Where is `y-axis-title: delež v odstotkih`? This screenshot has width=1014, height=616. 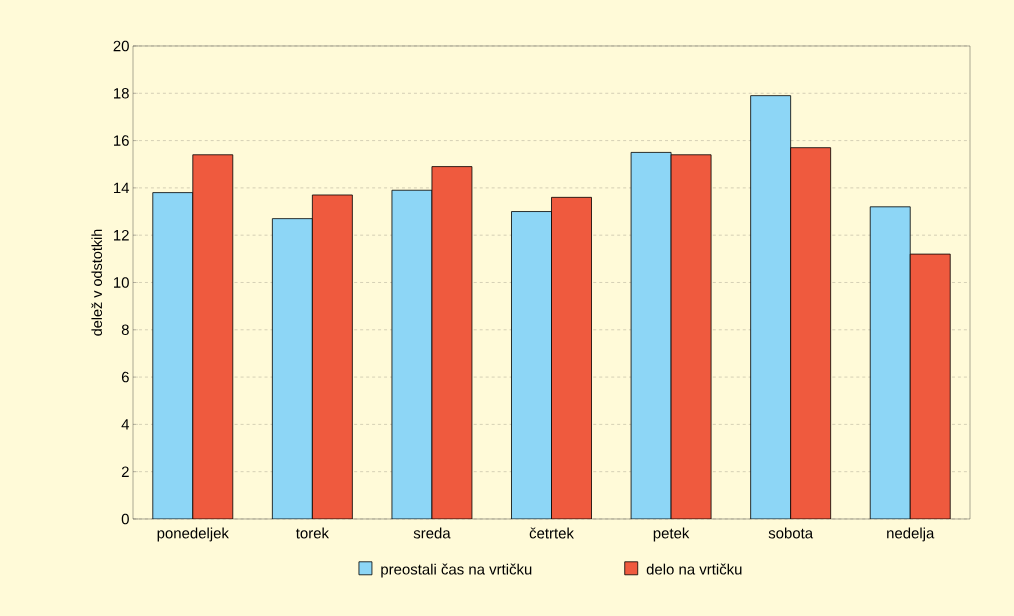 y-axis-title: delež v odstotkih is located at coordinates (97, 282).